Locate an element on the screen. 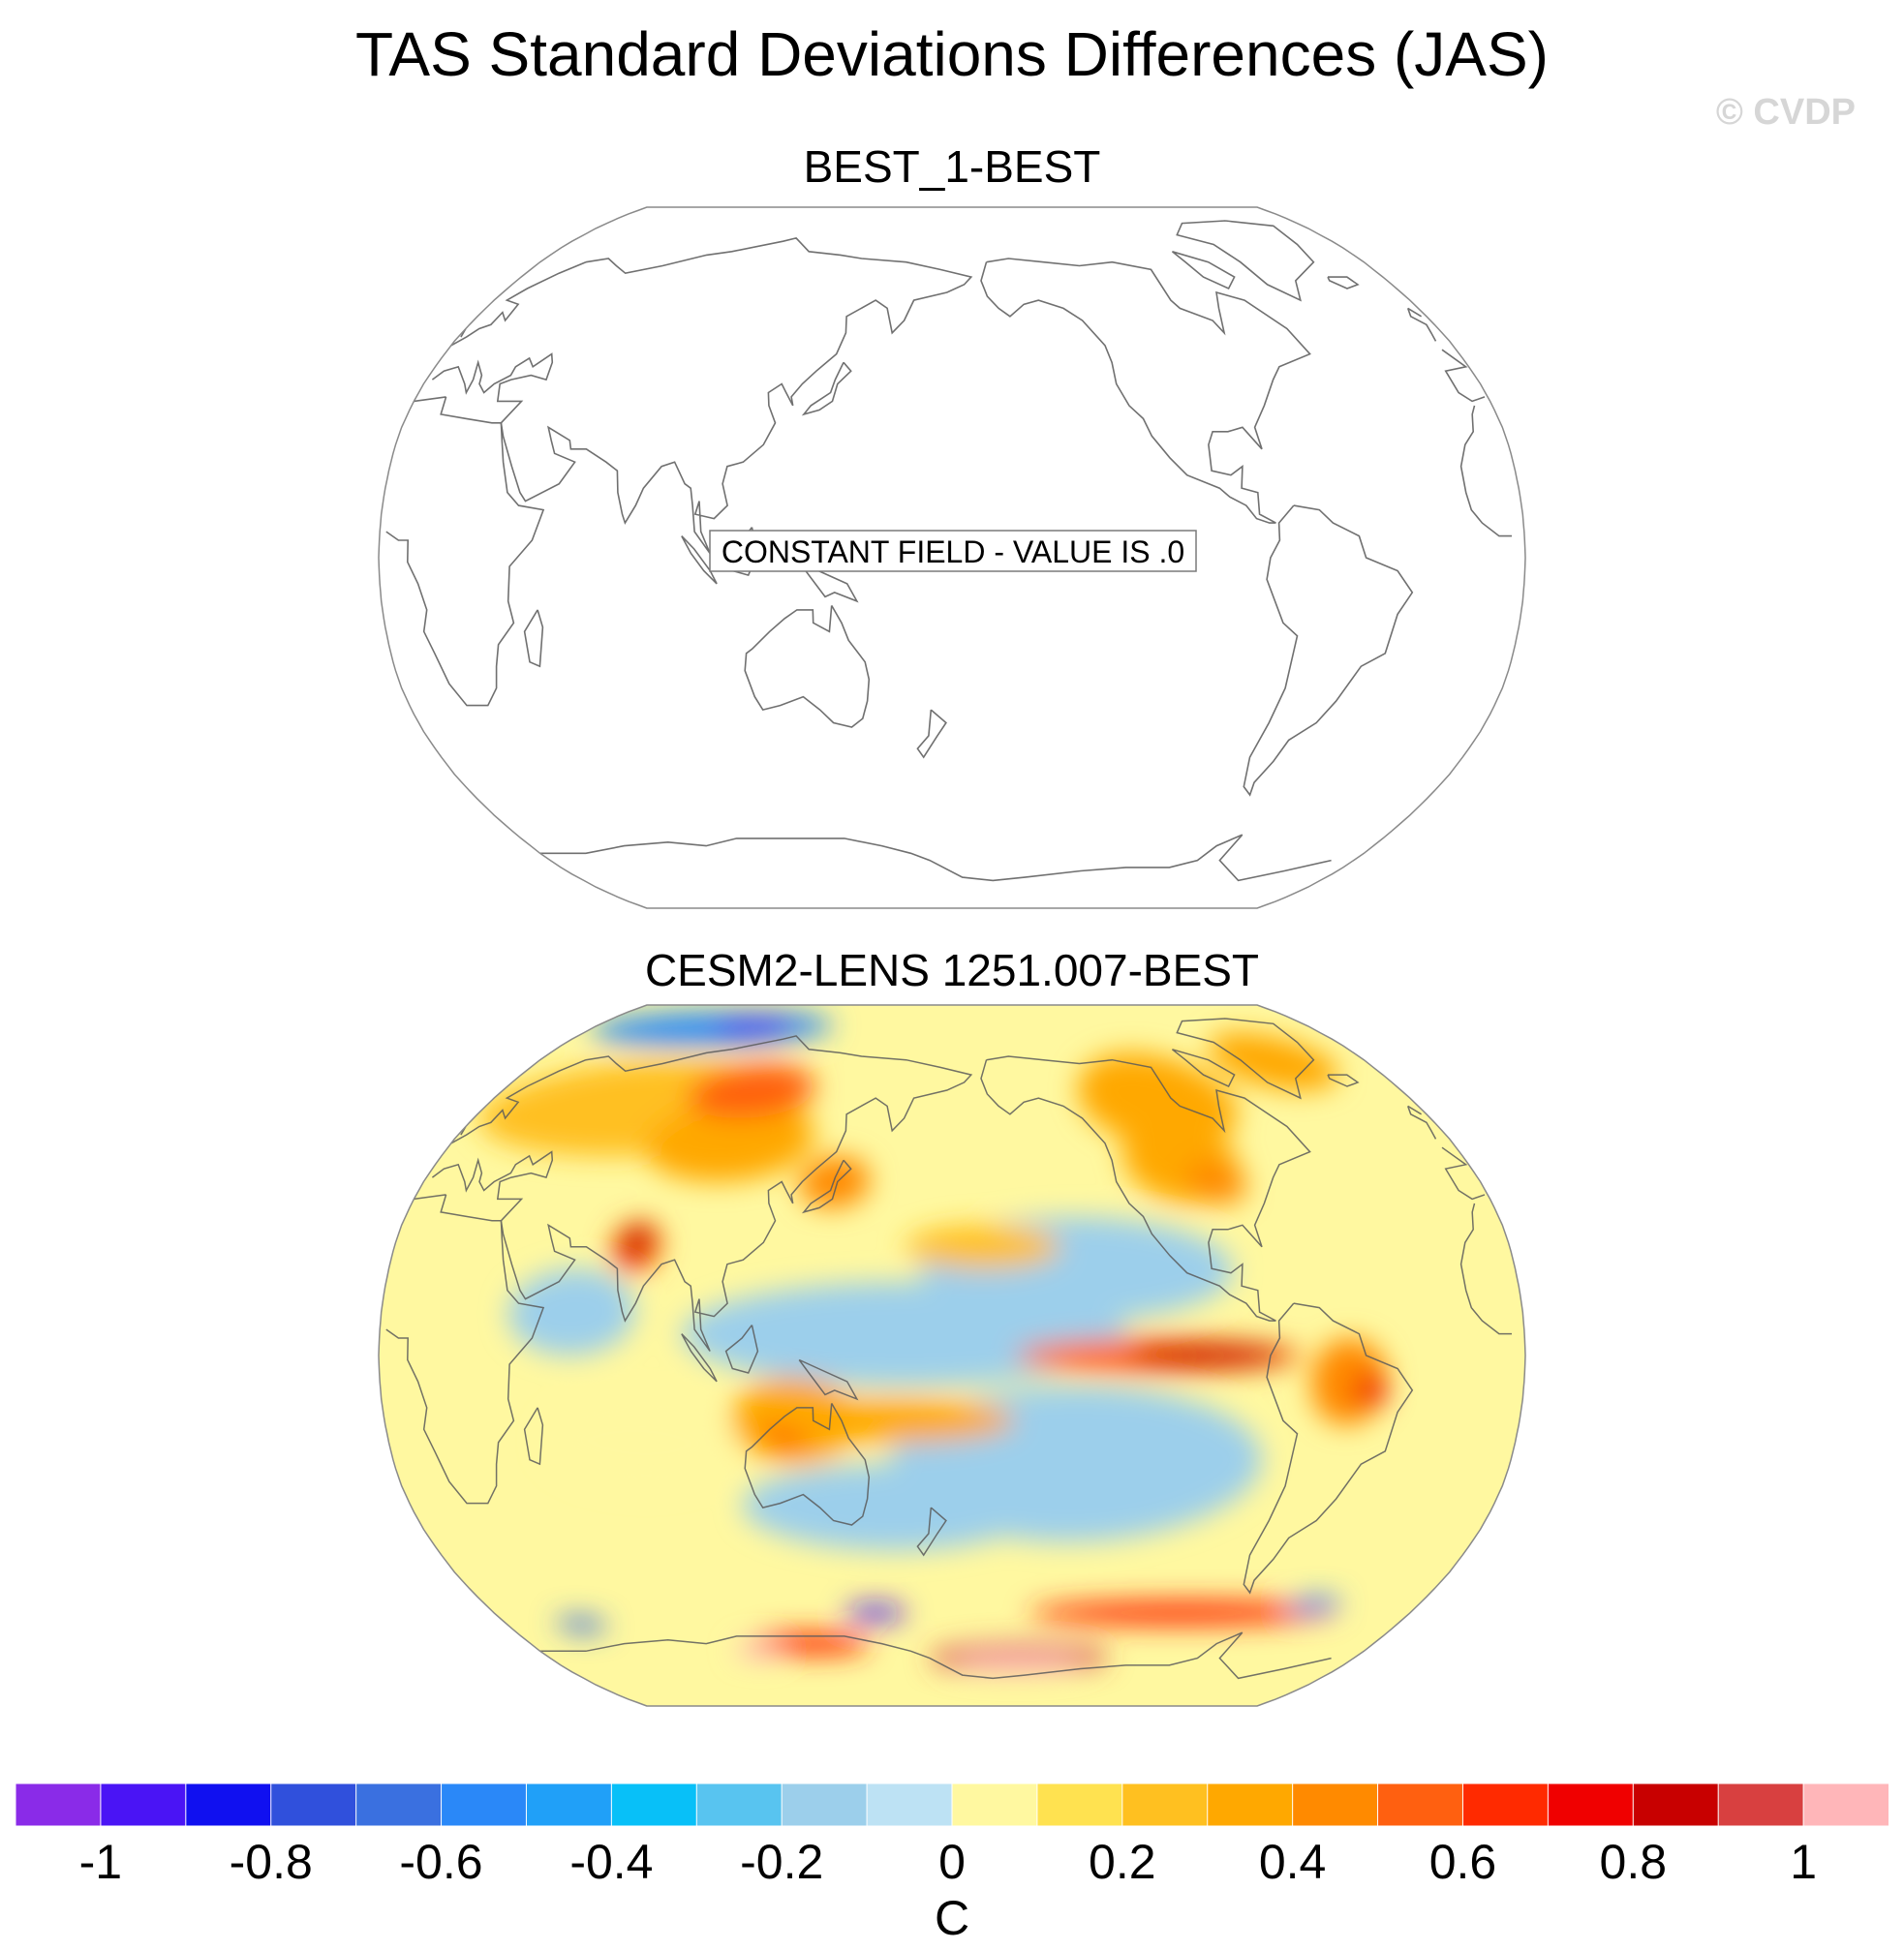 The height and width of the screenshot is (1950, 1904). field-blob-indian-ocean-warm is located at coordinates (639, 1442).